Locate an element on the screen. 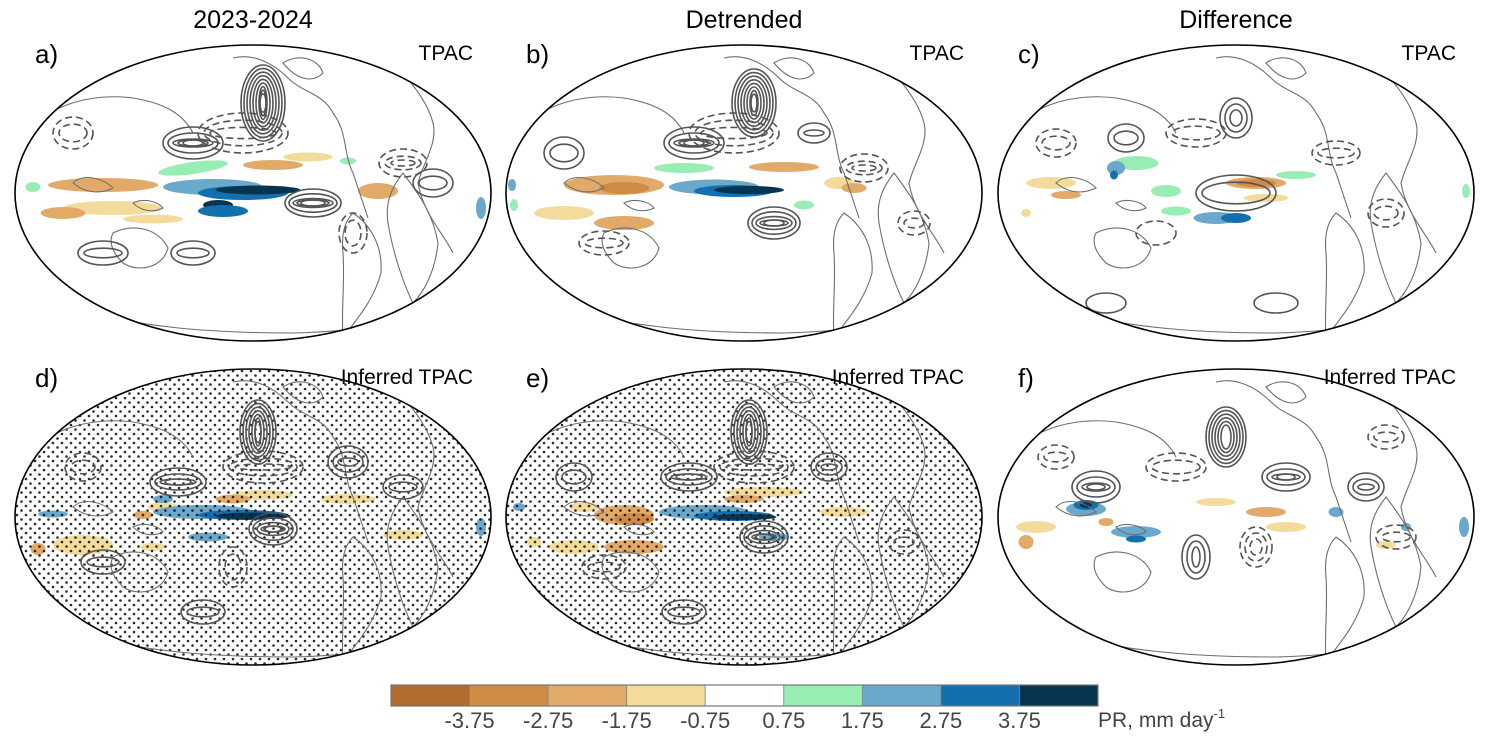  map-panel-a: a) TPAC is located at coordinates (253, 190).